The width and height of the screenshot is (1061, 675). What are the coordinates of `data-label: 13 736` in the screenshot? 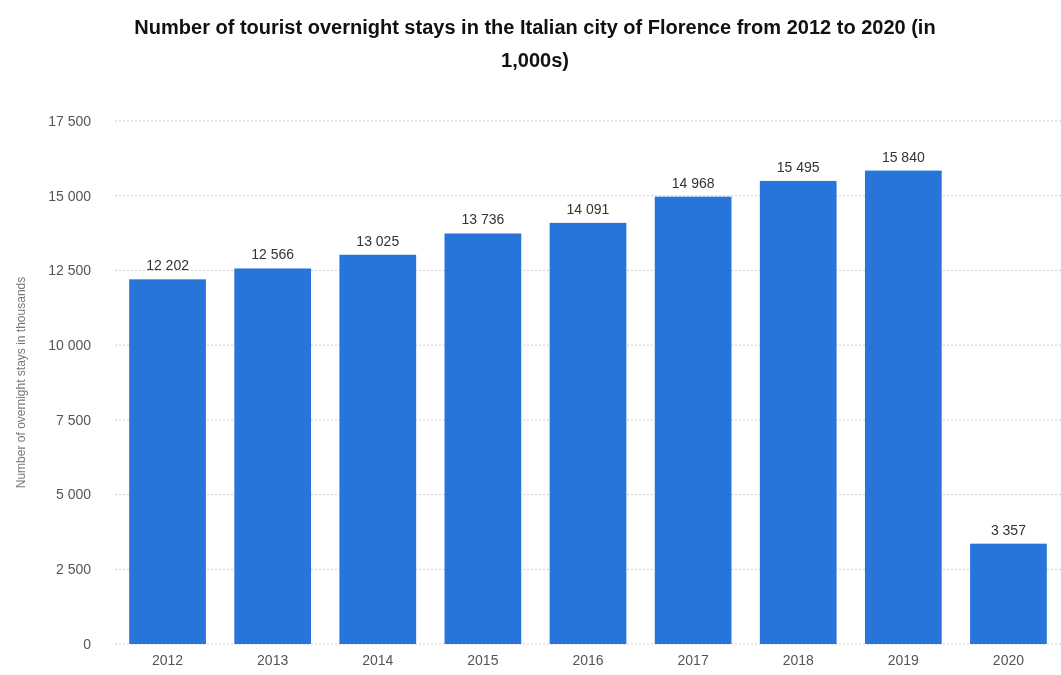 It's located at (483, 219).